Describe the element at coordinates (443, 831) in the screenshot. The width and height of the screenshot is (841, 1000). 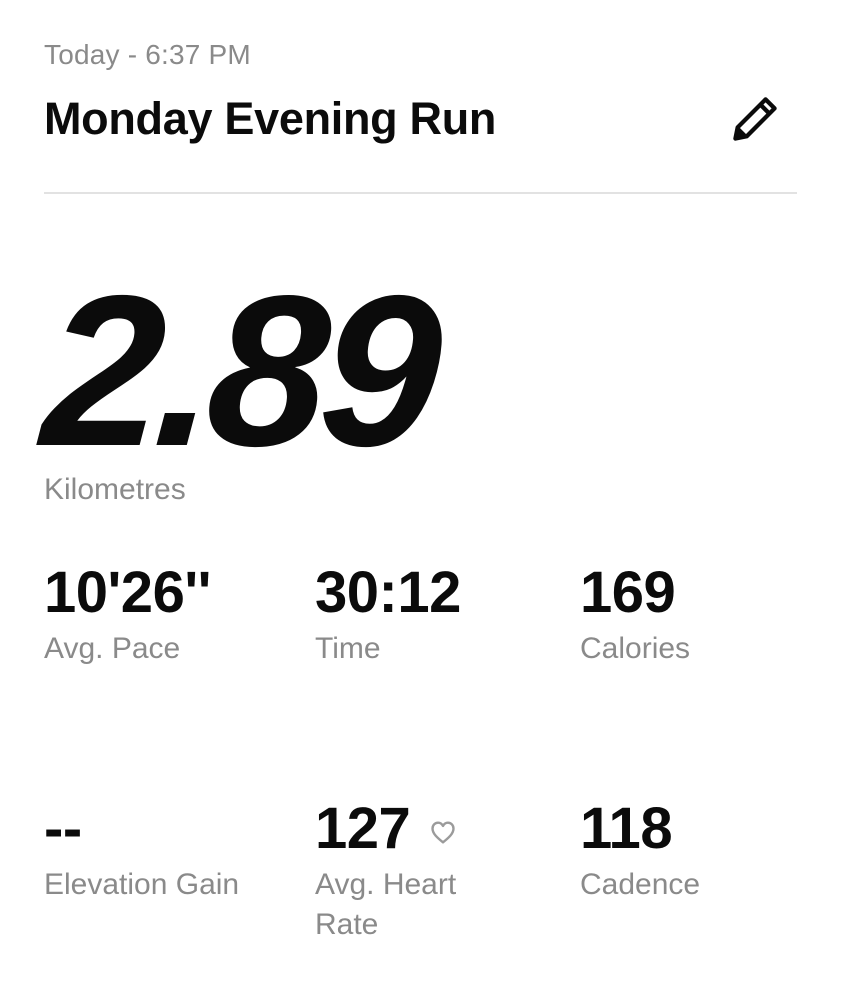
I see `heart-outline-icon` at that location.